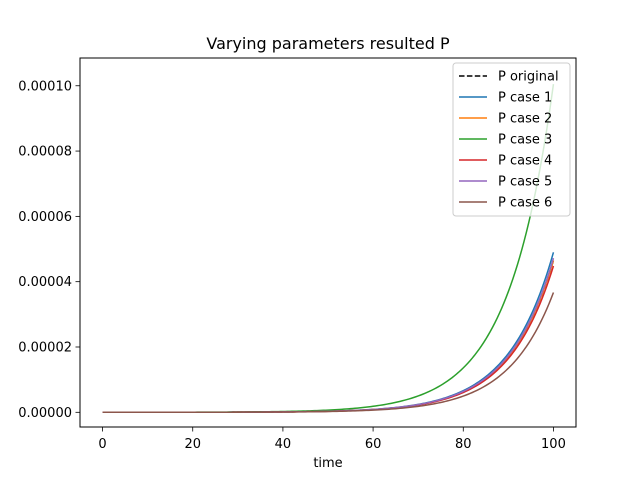 The image size is (640, 480). What do you see at coordinates (328, 43) in the screenshot?
I see `chart-title: Varying parameters resulted P` at bounding box center [328, 43].